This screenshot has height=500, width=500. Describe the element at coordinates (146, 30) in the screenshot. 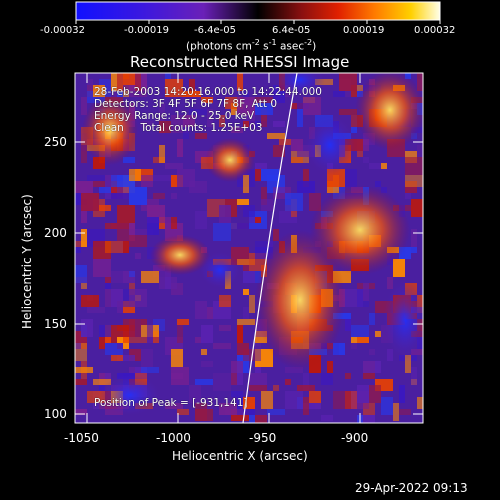

I see `colorbar-tick-label: -0.00019` at that location.